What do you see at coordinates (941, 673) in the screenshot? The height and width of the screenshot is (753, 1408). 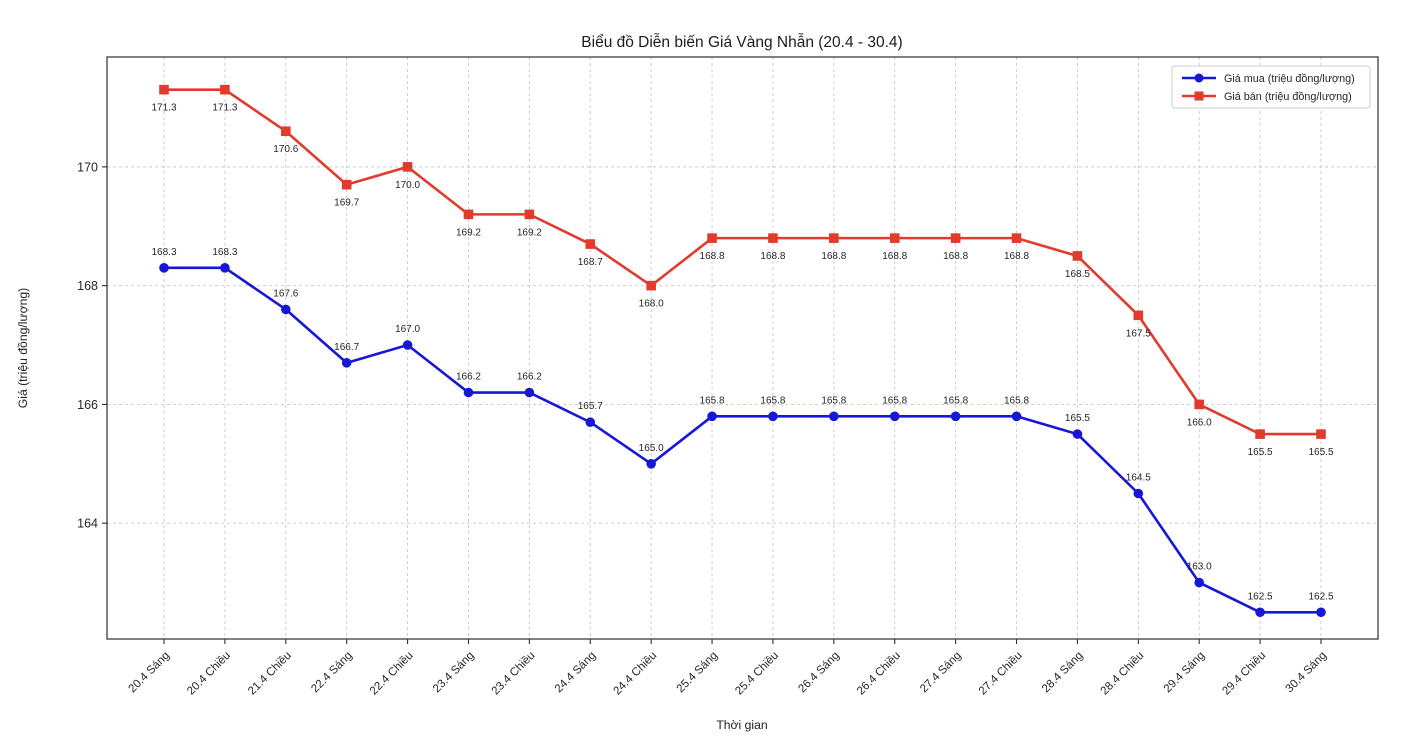 I see `x-tick-label: 27.4 Sáng` at bounding box center [941, 673].